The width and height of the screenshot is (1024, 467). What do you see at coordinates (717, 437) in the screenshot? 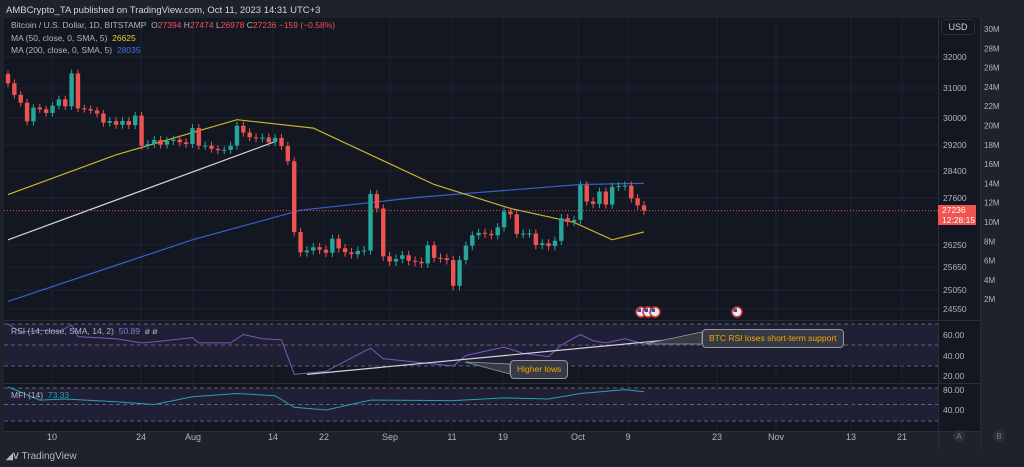
I see `x-tick-label: 23` at bounding box center [717, 437].